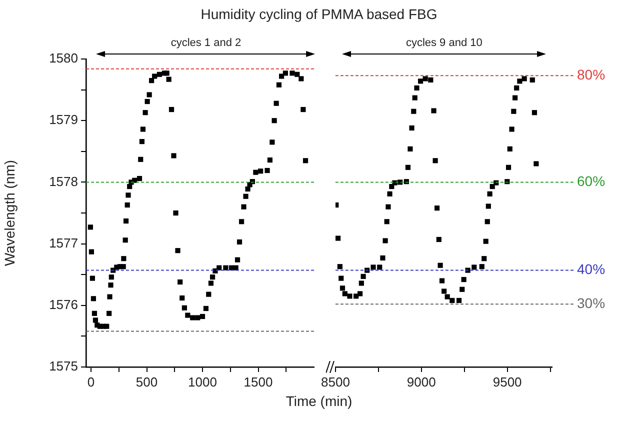 The image size is (618, 421). What do you see at coordinates (319, 14) in the screenshot?
I see `chart-title: Humidity cycling of PMMA based FBG` at bounding box center [319, 14].